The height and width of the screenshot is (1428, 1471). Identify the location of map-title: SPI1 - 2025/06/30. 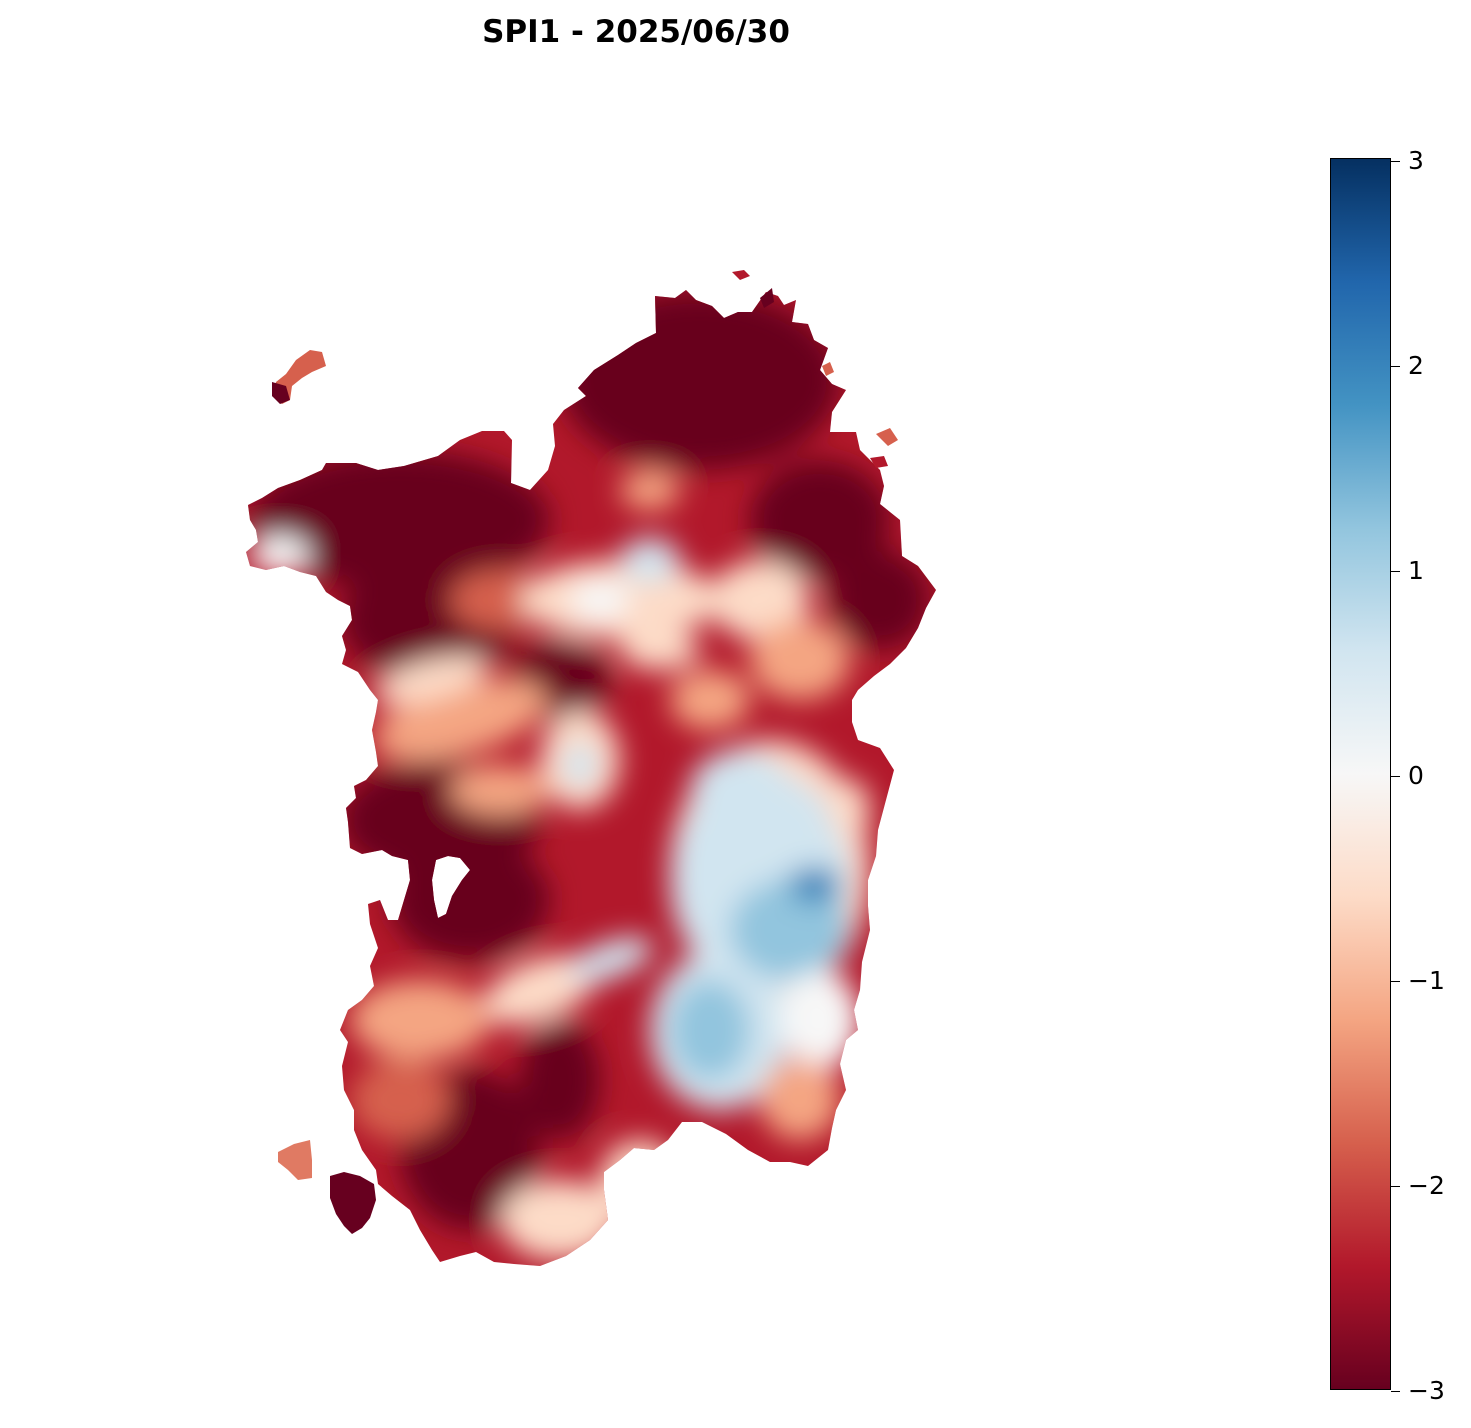
(636, 32).